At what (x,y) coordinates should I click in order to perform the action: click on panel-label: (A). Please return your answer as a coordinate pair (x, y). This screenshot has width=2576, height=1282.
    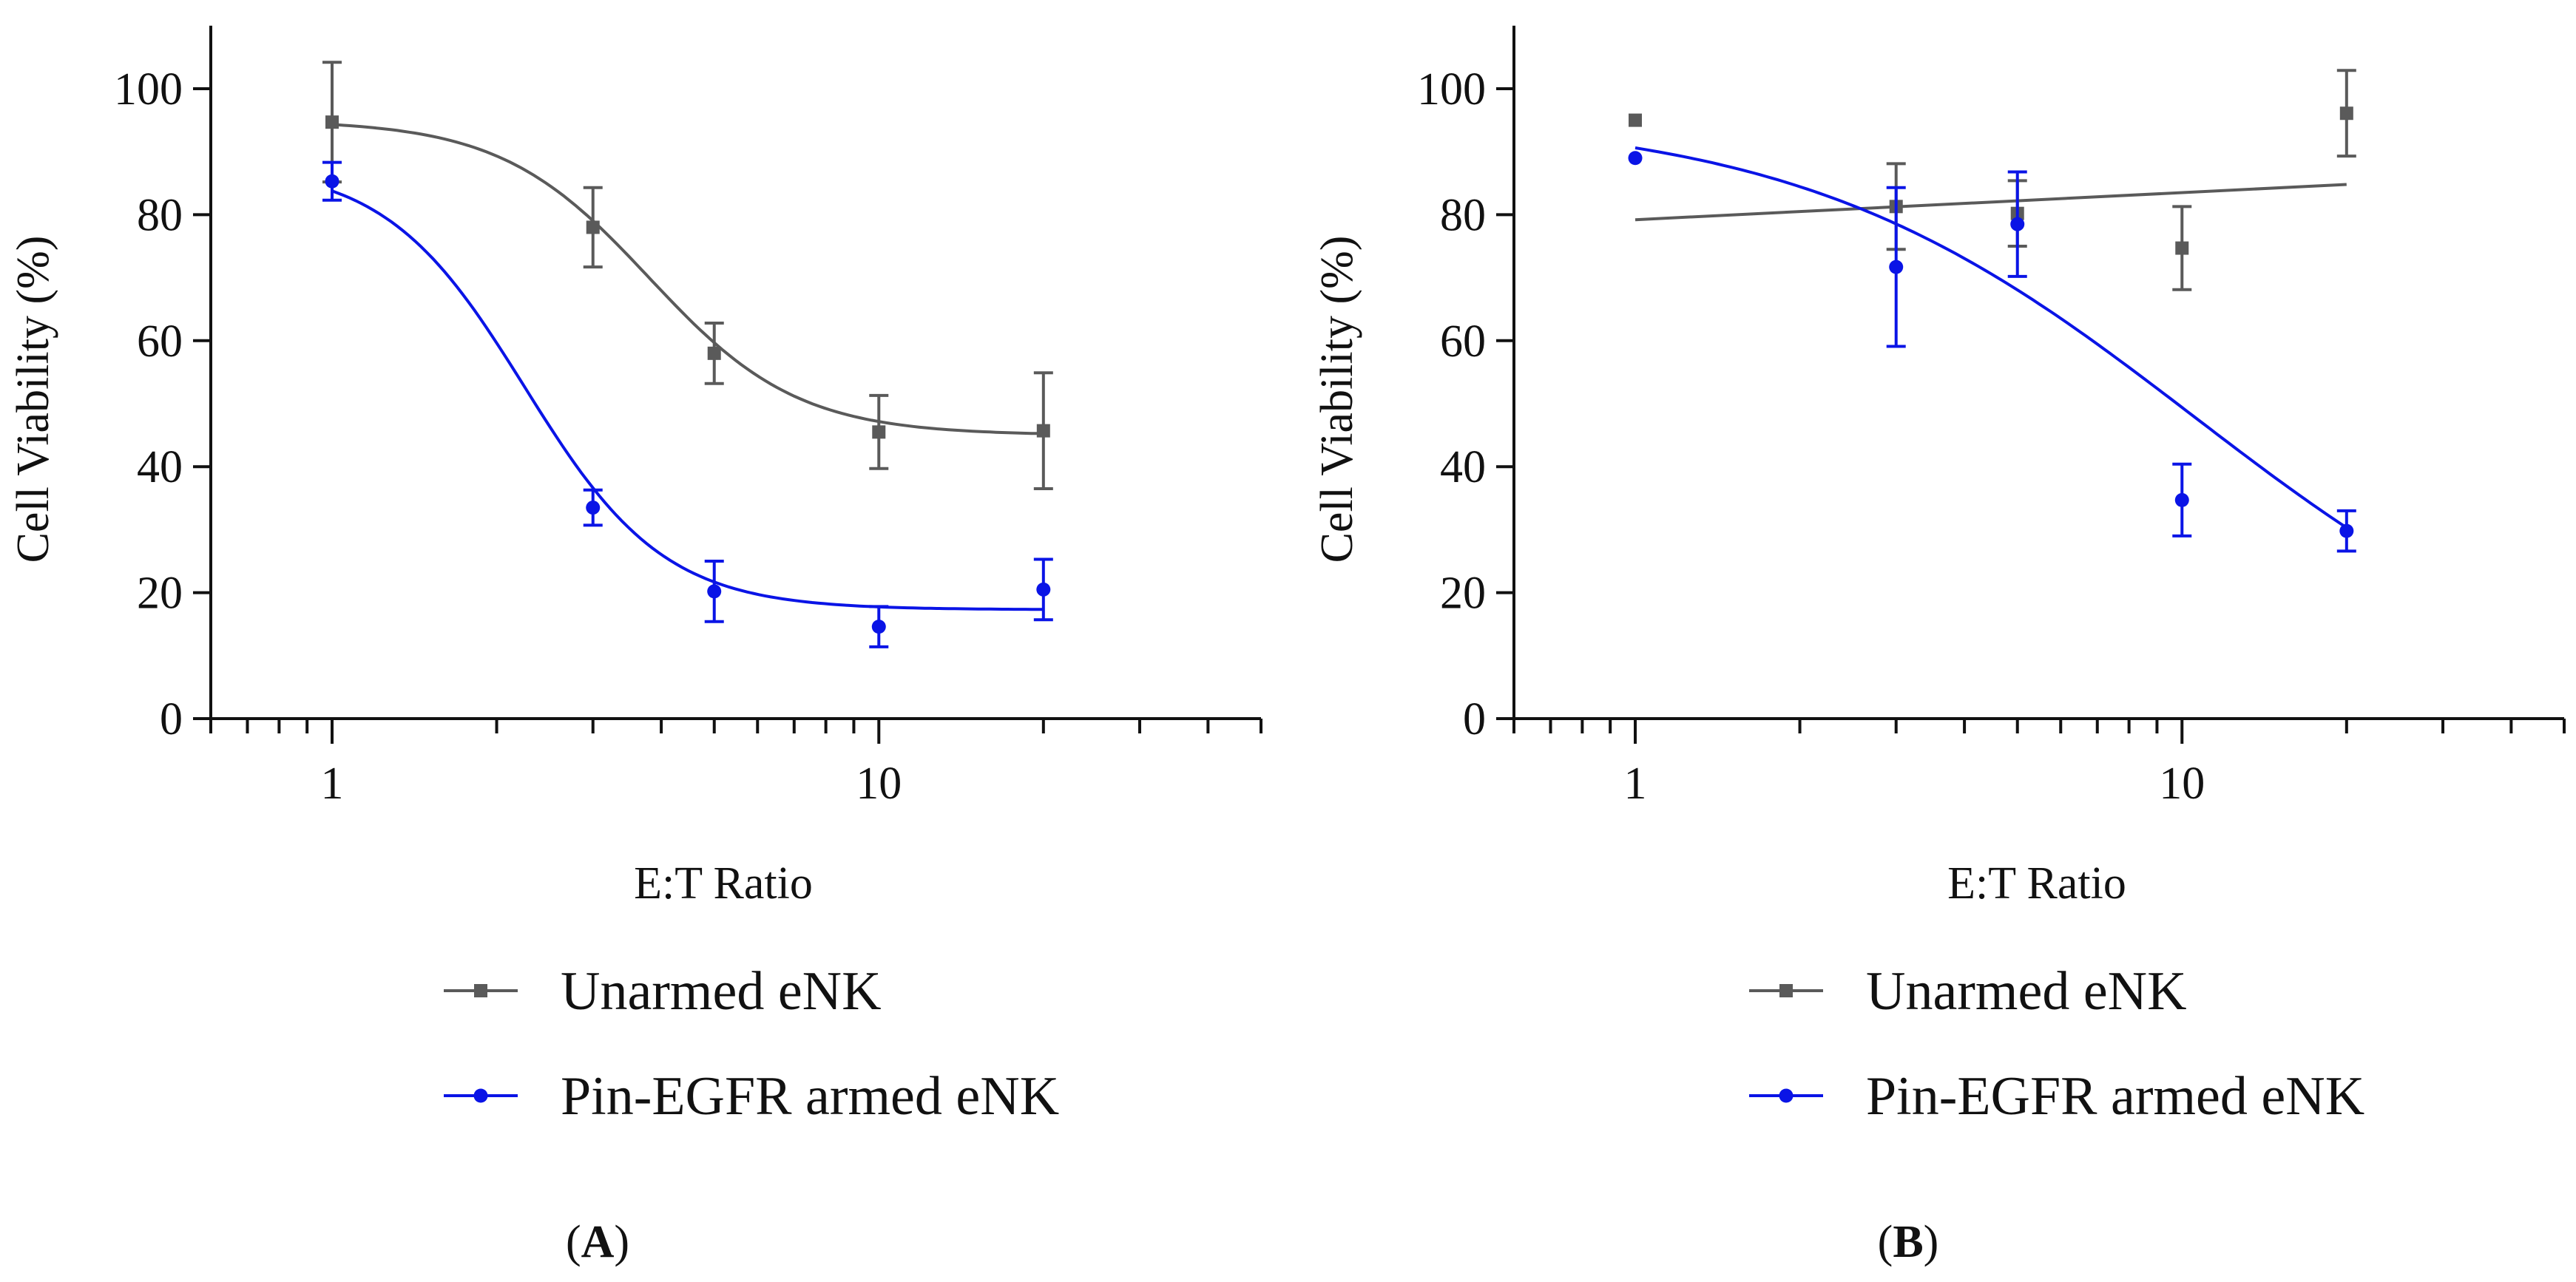
    Looking at the image, I should click on (597, 1242).